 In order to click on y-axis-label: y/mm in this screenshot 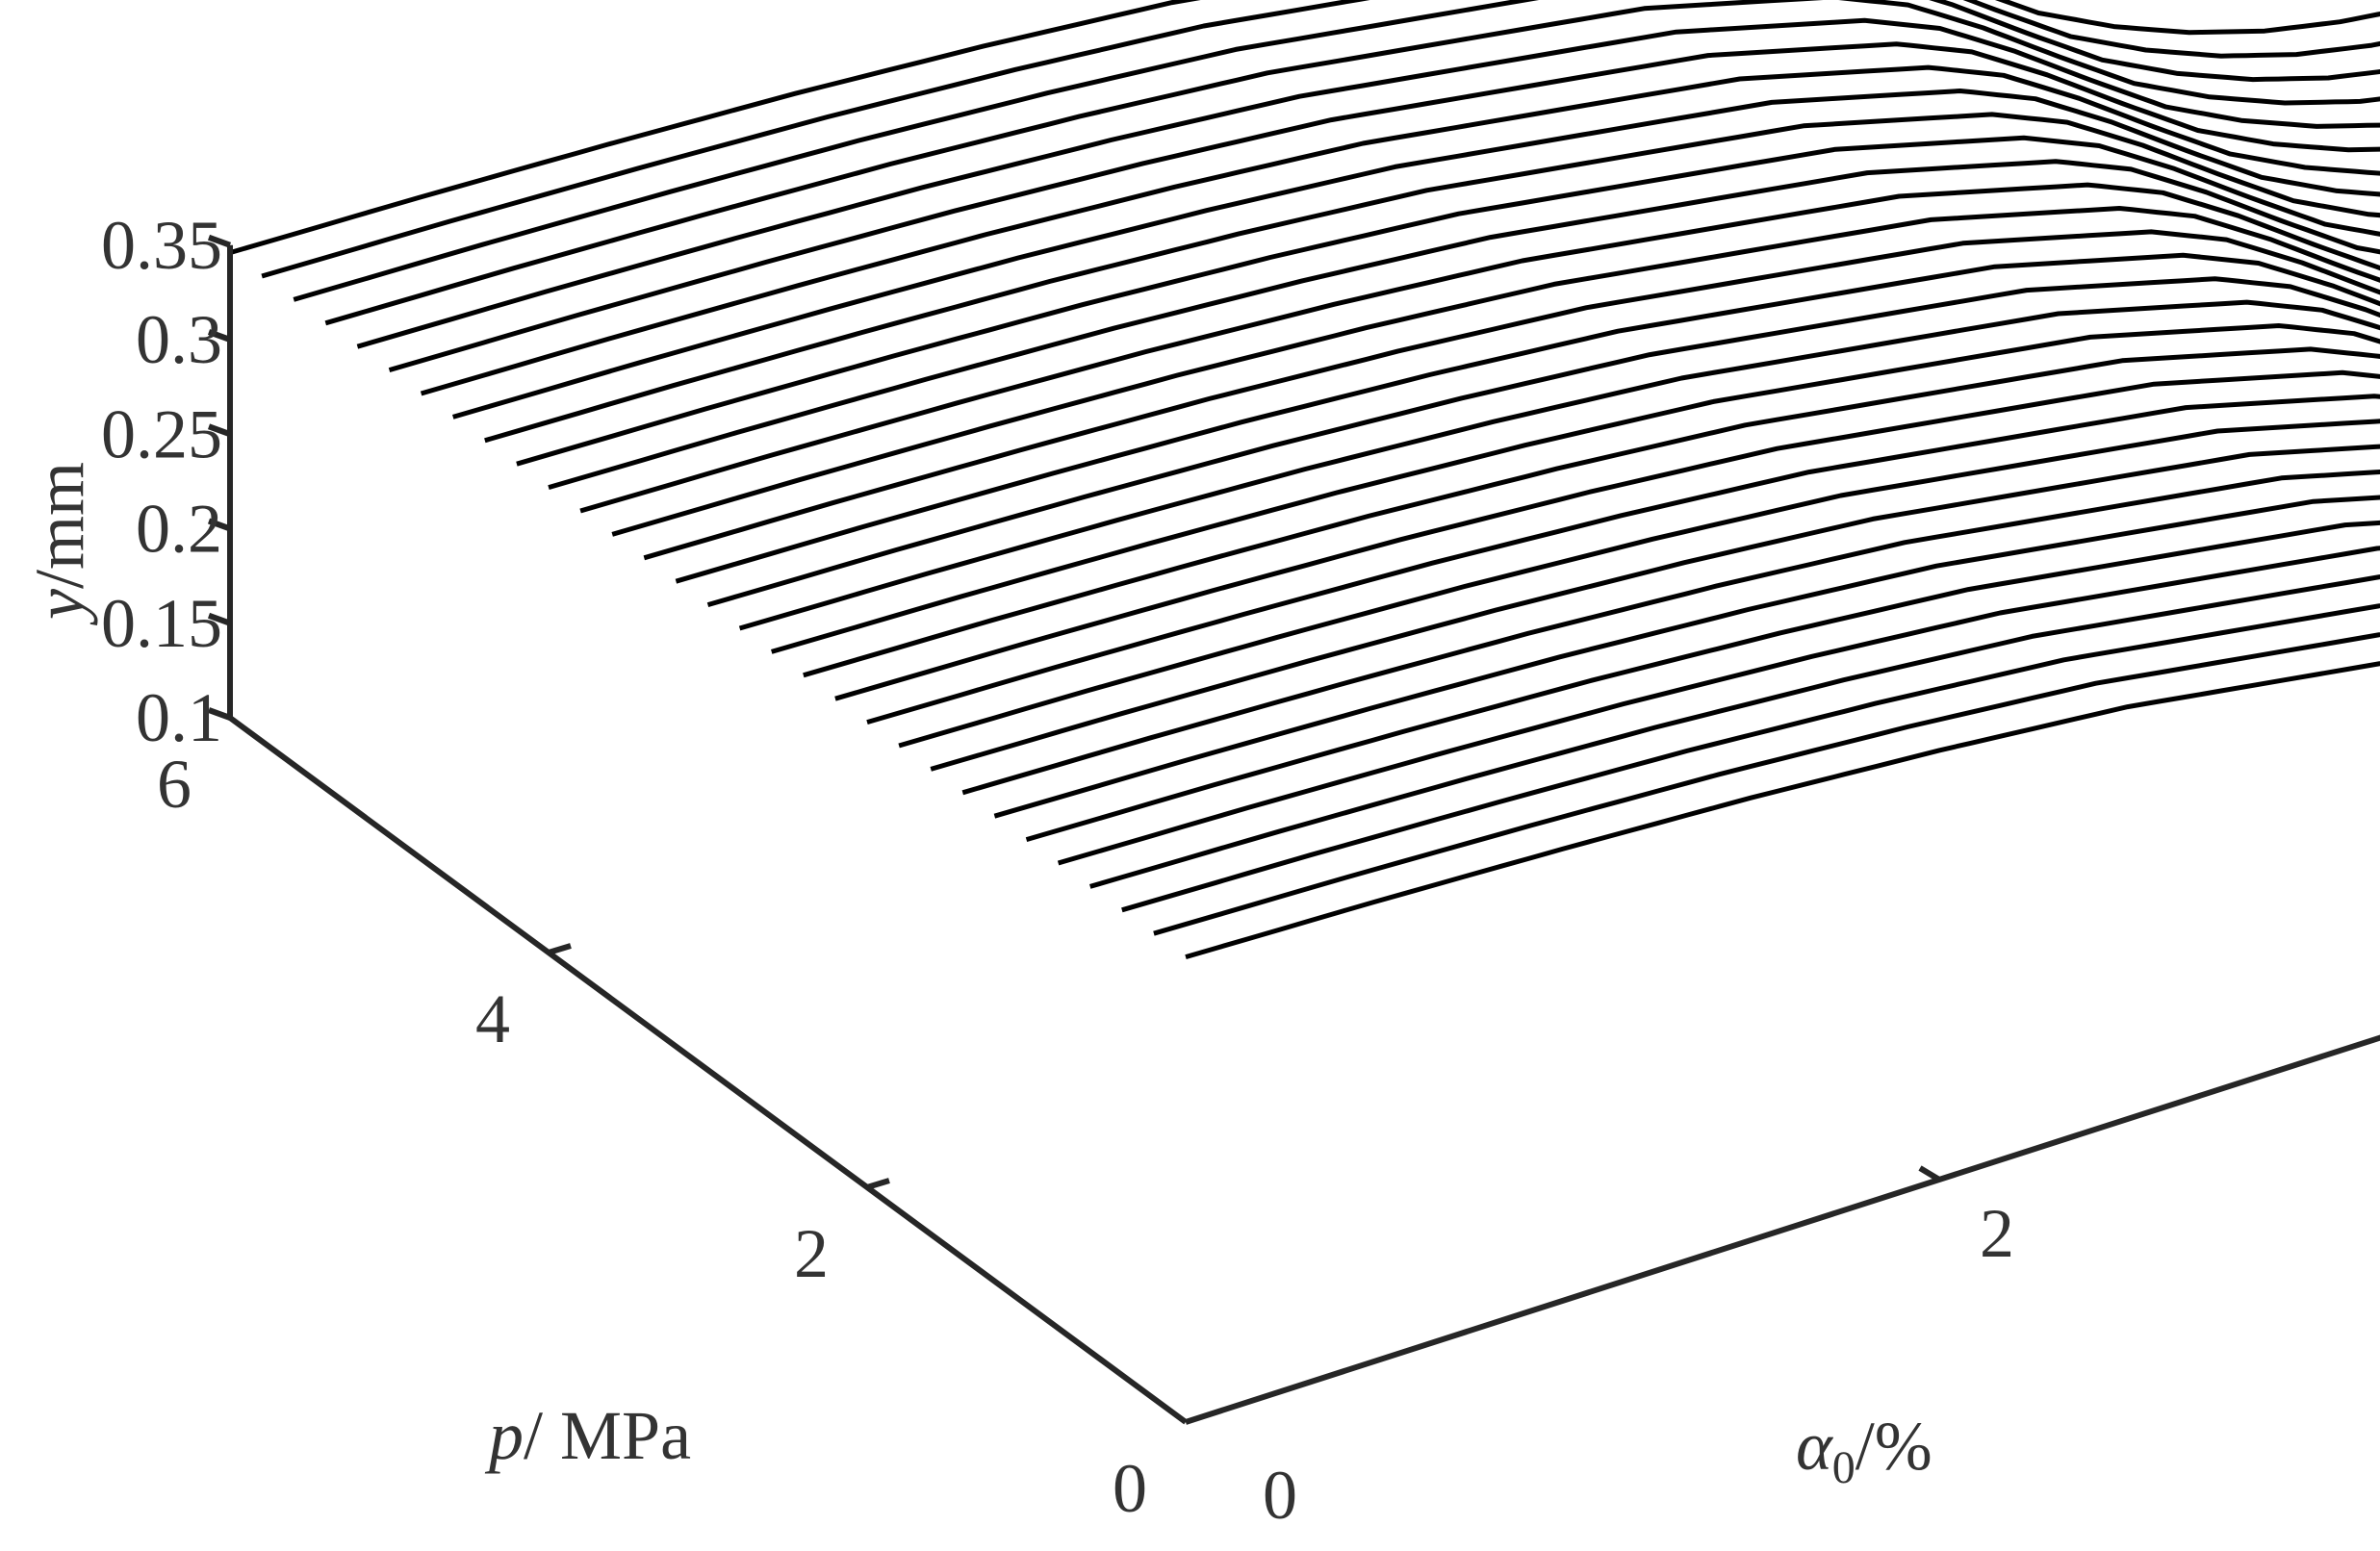, I will do `click(59, 544)`.